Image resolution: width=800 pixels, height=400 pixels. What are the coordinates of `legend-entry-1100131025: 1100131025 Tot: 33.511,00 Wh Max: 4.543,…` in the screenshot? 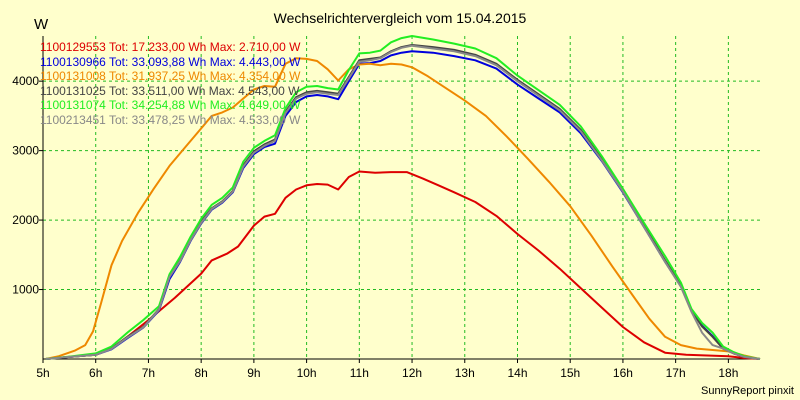 It's located at (170, 90).